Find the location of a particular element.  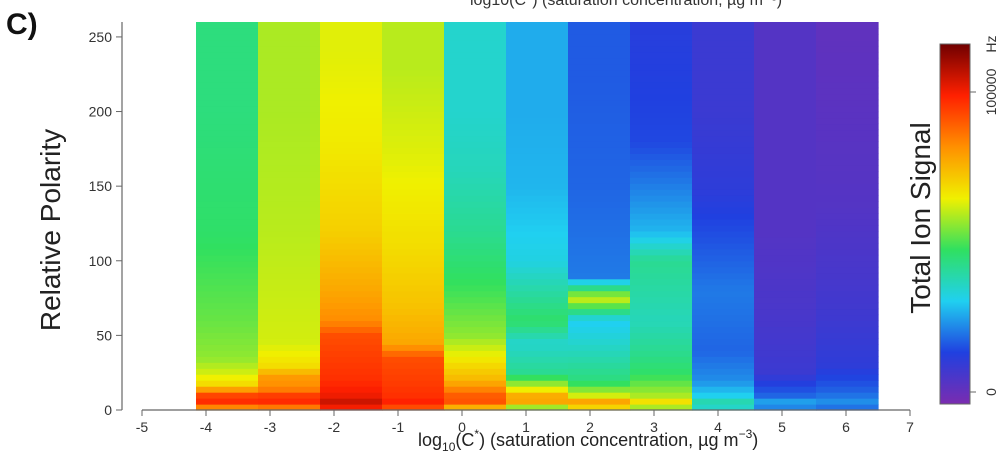

y-tick-label: 150 is located at coordinates (101, 186).